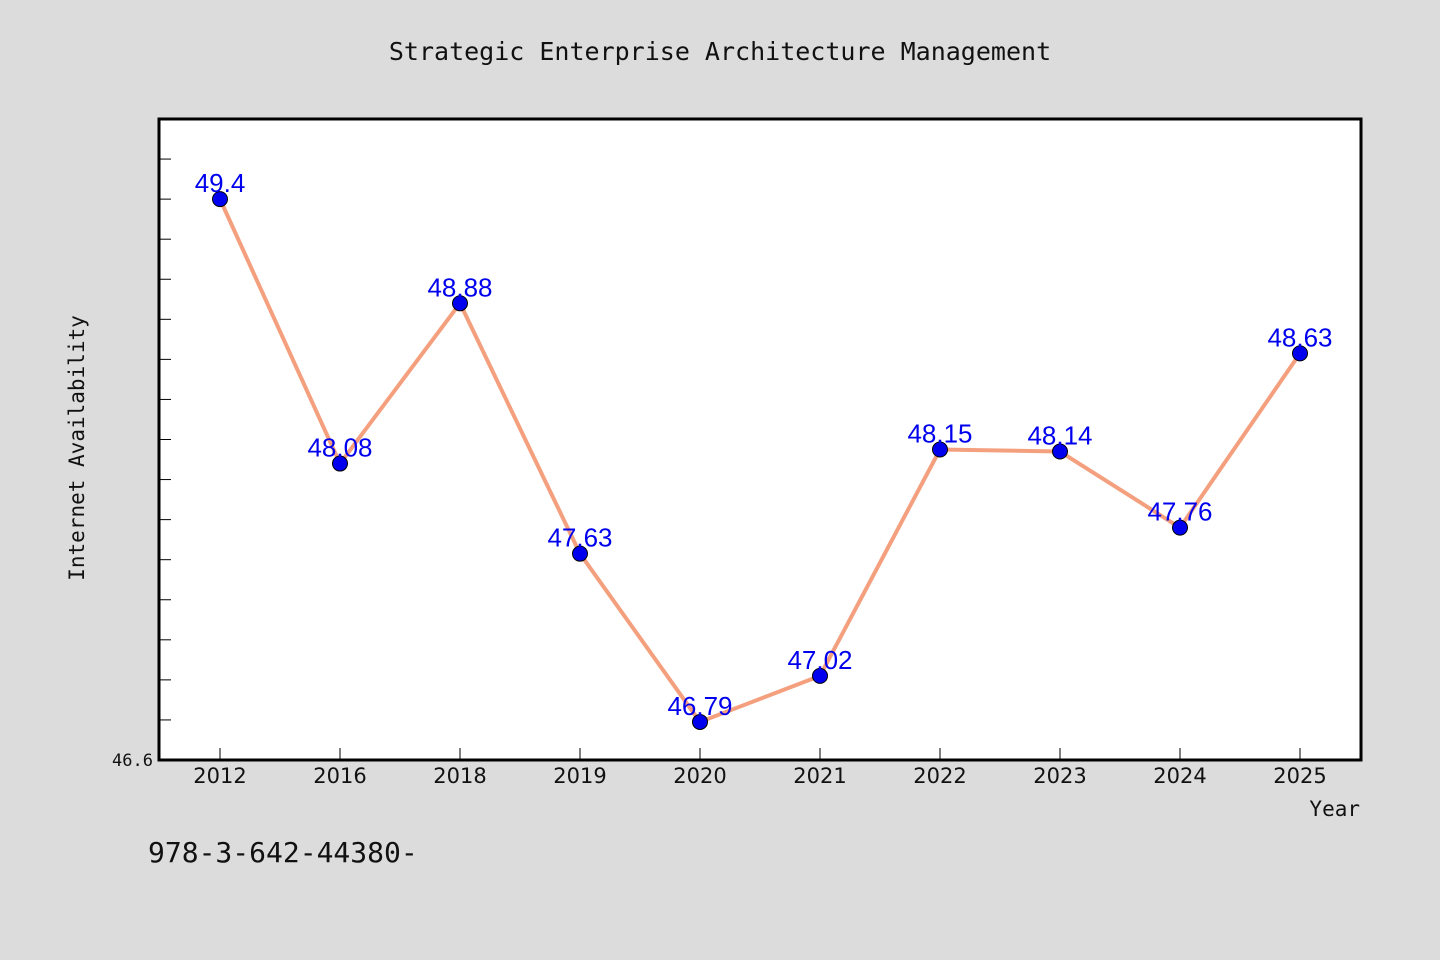 The height and width of the screenshot is (960, 1440). Describe the element at coordinates (579, 538) in the screenshot. I see `data-label: 47.63` at that location.